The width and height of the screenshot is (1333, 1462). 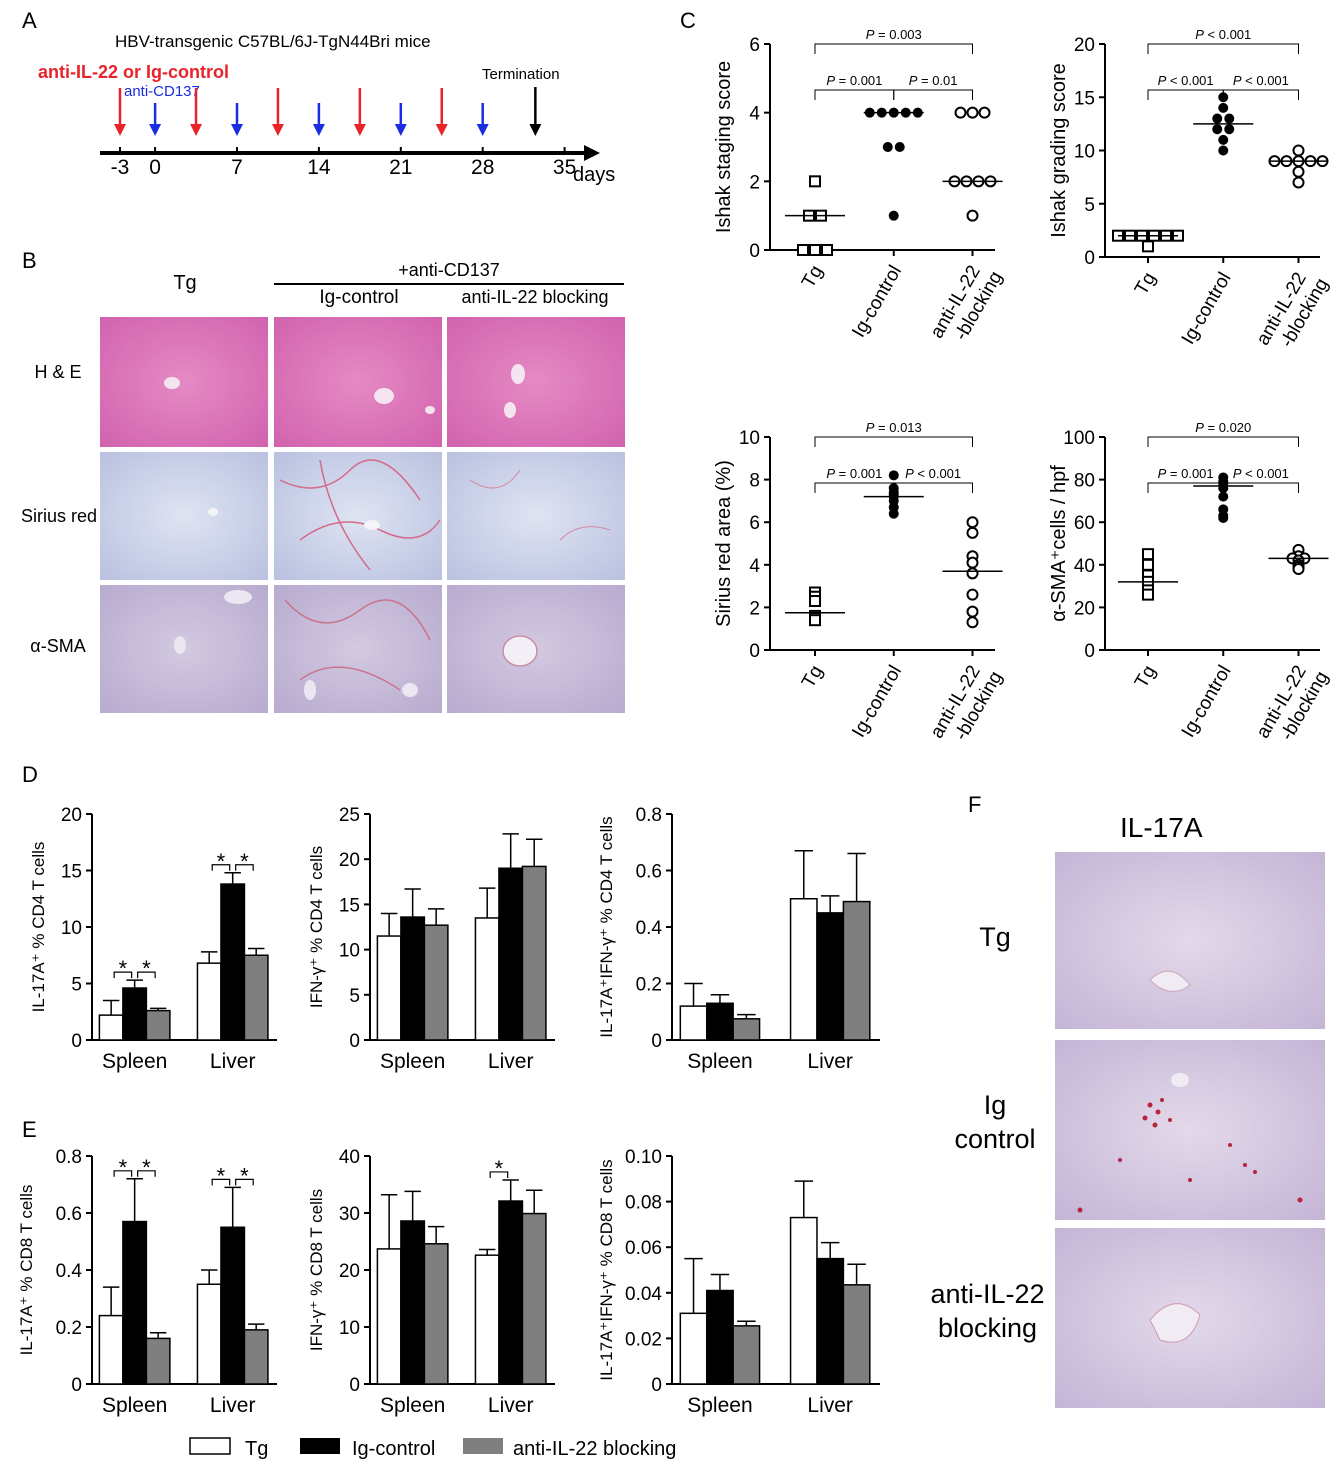 I want to click on p-value-label: P = 0.01, so click(x=933, y=80).